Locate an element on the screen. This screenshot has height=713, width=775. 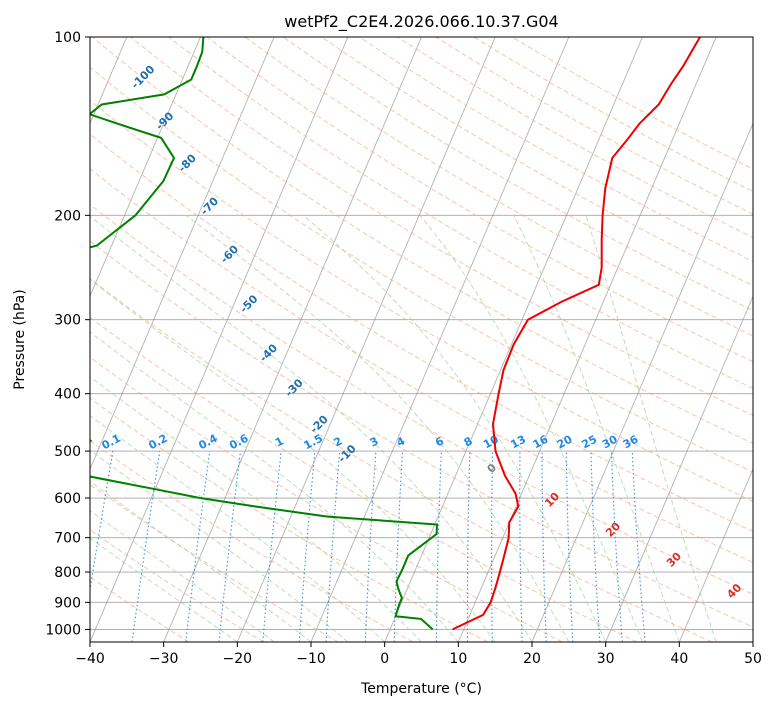
x-tick-label: −10 is located at coordinates (311, 659).